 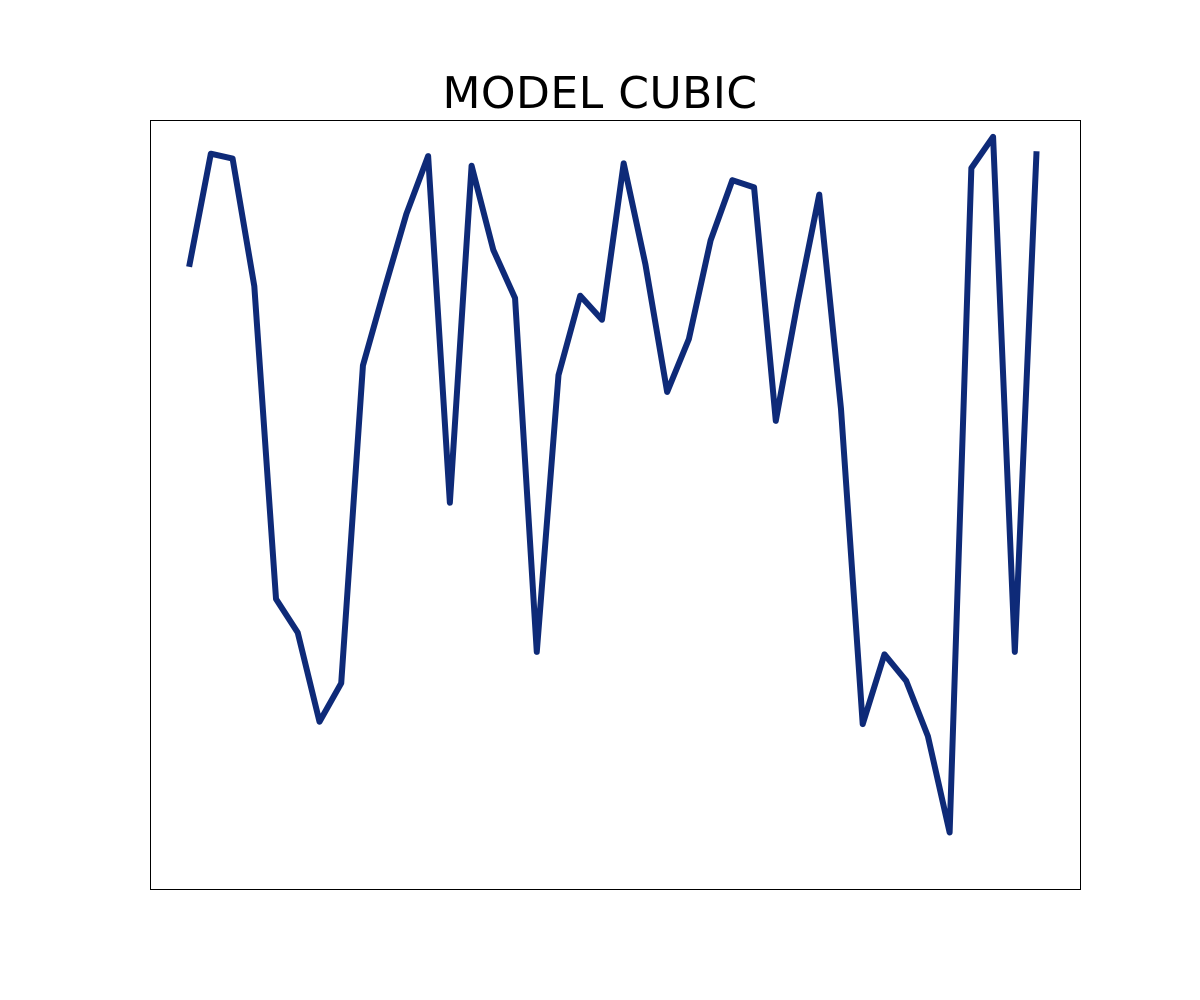 I want to click on chart-title: MODEL CUBIC, so click(x=600, y=93).